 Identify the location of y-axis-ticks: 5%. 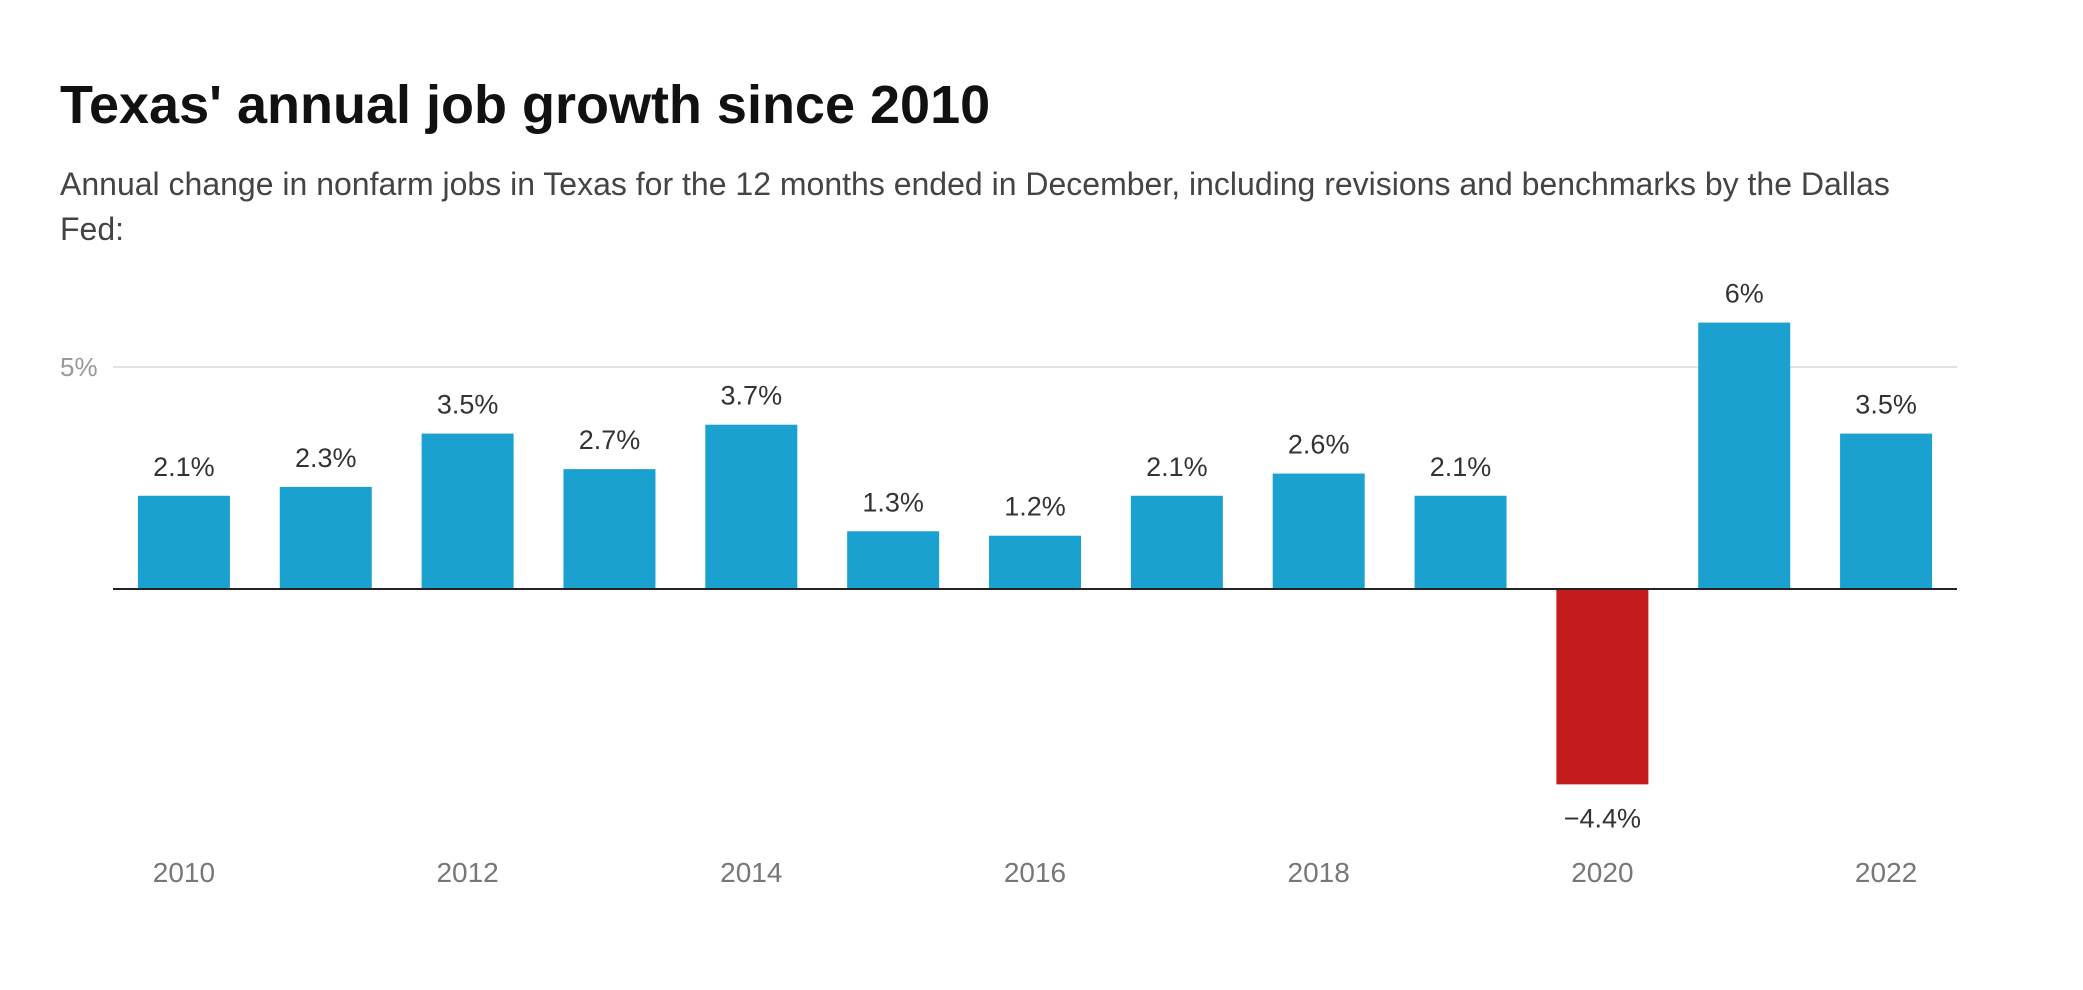
(79, 367).